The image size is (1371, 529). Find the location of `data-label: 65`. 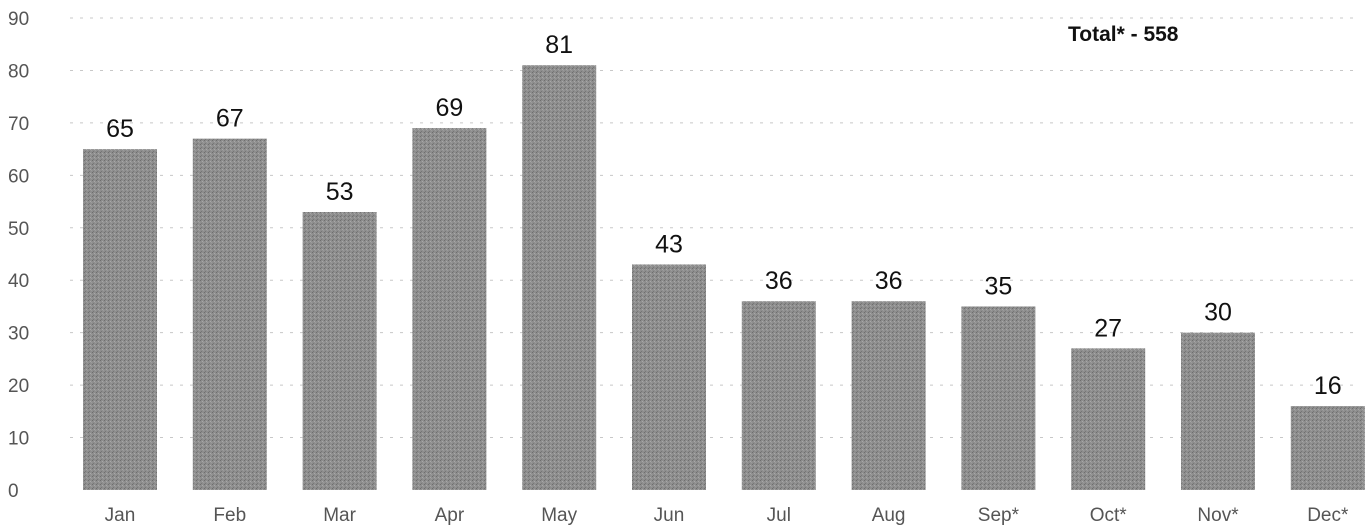

data-label: 65 is located at coordinates (120, 129).